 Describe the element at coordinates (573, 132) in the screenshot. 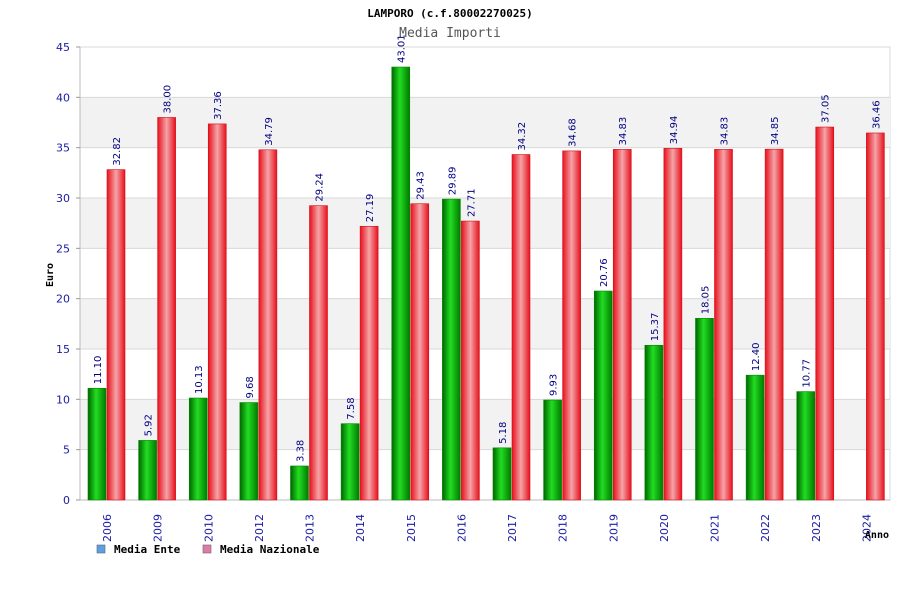

I see `bar-value-label: 34.68` at that location.